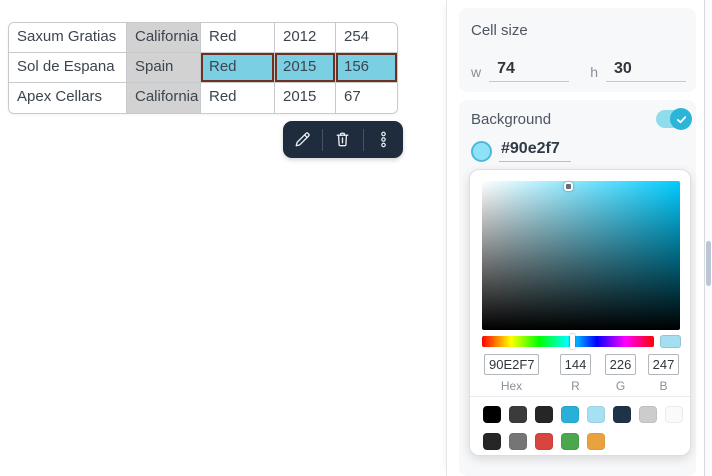  I want to click on edit-button, so click(303, 140).